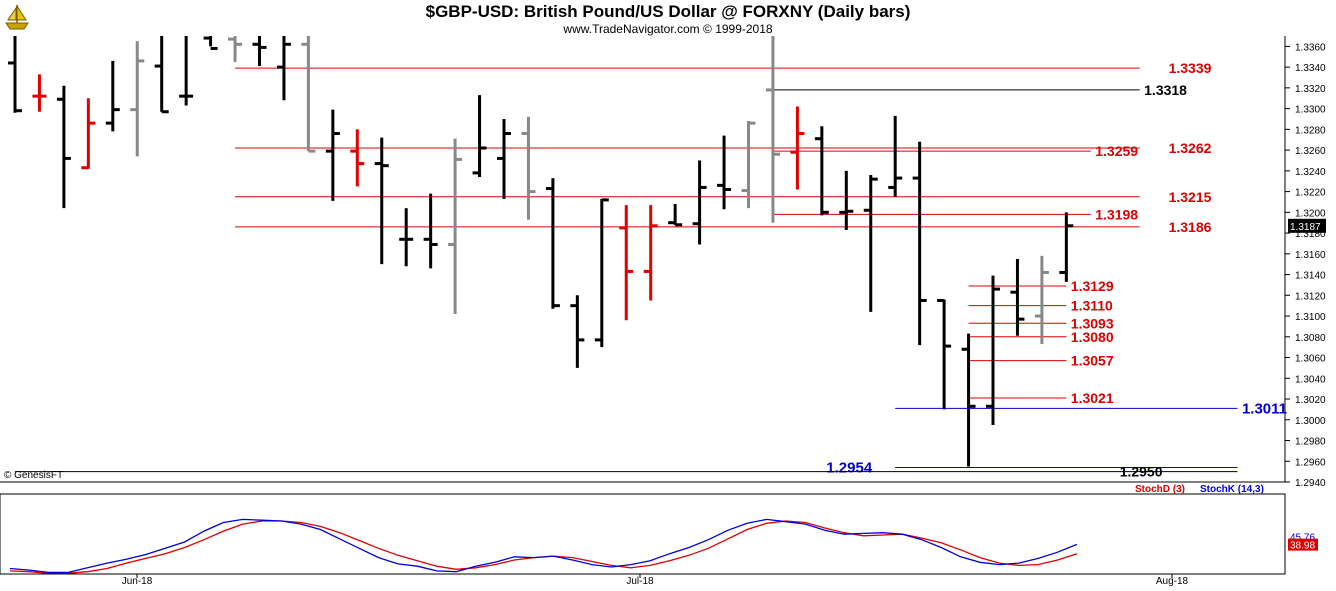 Image resolution: width=1336 pixels, height=591 pixels. Describe the element at coordinates (1310, 317) in the screenshot. I see `y-tick-label: 1.3100` at that location.